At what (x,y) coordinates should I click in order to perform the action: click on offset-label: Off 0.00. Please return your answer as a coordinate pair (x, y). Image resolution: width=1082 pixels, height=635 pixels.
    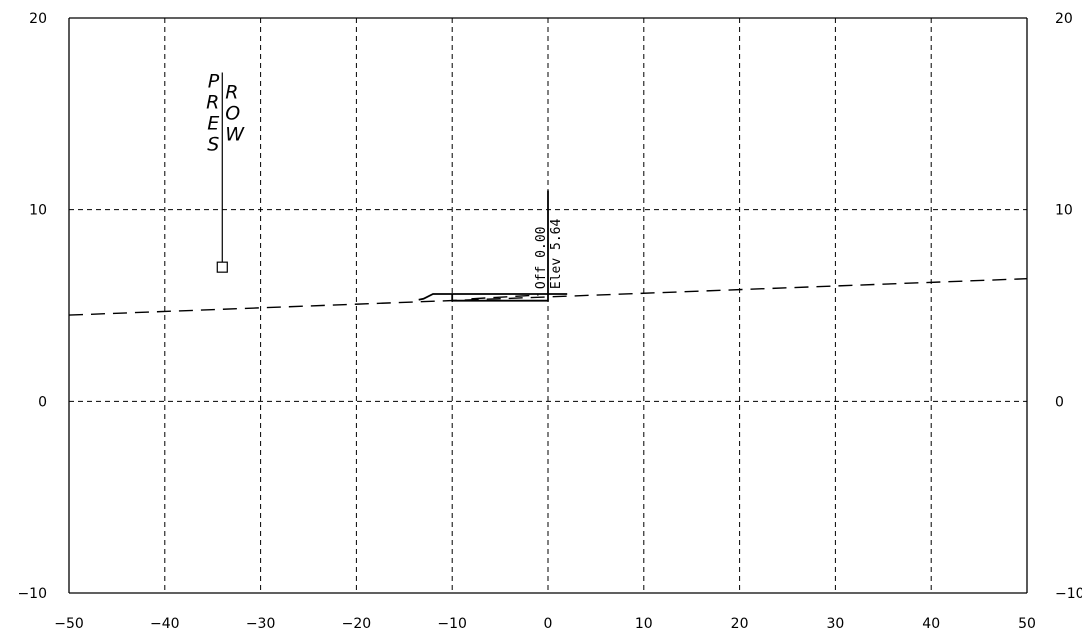
    Looking at the image, I should click on (541, 258).